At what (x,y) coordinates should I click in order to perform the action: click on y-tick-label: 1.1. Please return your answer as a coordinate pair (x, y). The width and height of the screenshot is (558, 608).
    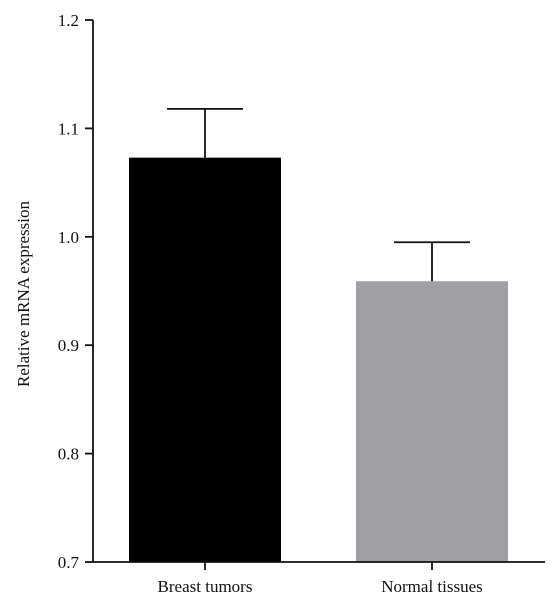
    Looking at the image, I should click on (68, 128).